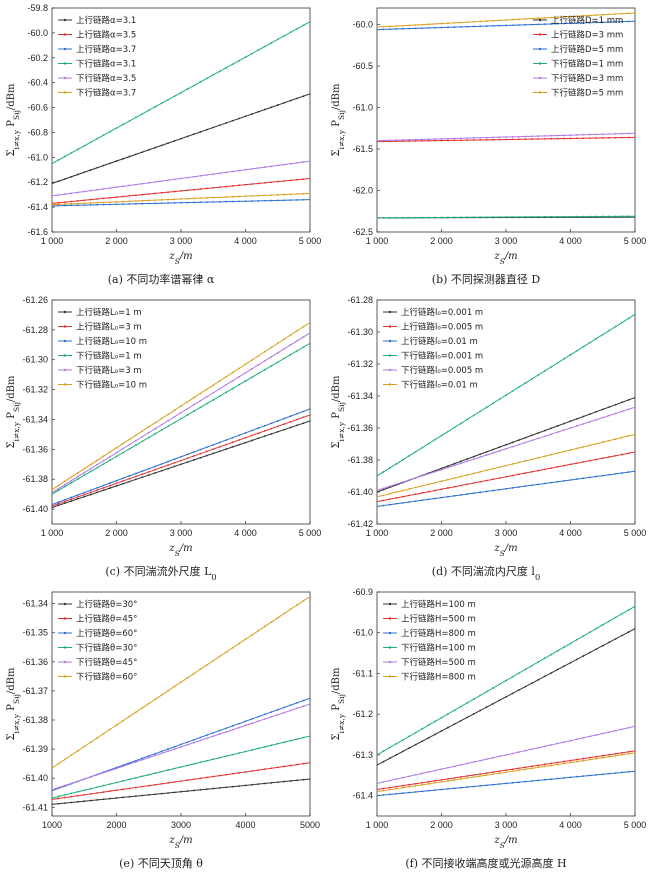 Image resolution: width=650 pixels, height=875 pixels. Describe the element at coordinates (35, 419) in the screenshot. I see `y-tick-label: -61.34` at that location.